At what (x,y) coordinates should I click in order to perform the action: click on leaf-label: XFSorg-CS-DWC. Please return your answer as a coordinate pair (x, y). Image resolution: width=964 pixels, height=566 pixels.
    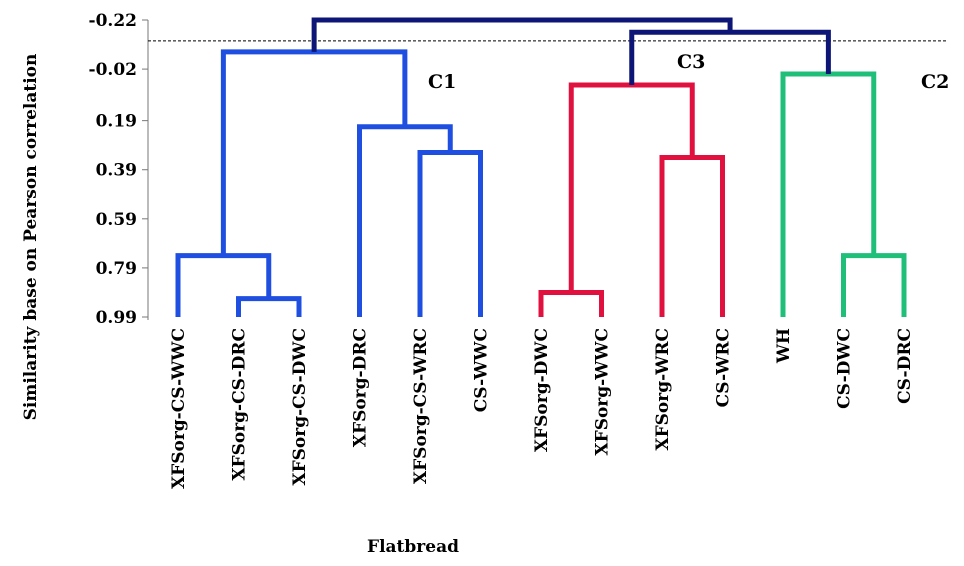
    Looking at the image, I should click on (300, 407).